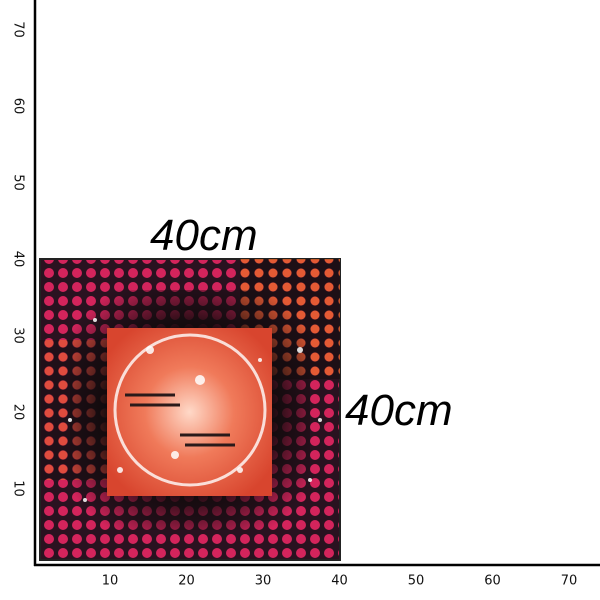  I want to click on y-tick-label: 30, so click(18, 335).